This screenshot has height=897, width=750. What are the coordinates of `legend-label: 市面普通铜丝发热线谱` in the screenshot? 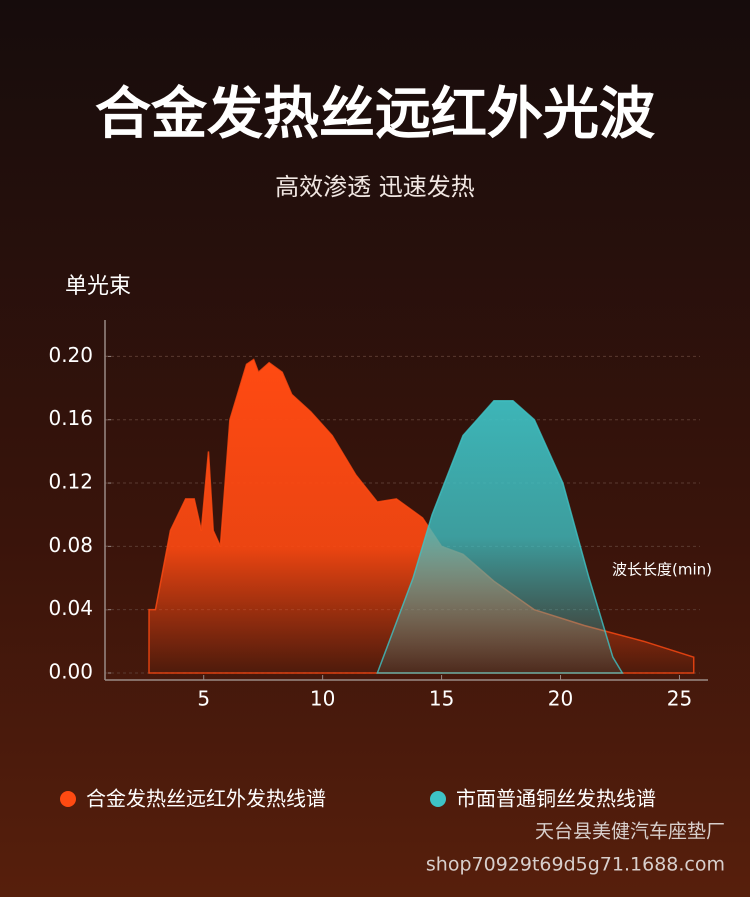 It's located at (556, 799).